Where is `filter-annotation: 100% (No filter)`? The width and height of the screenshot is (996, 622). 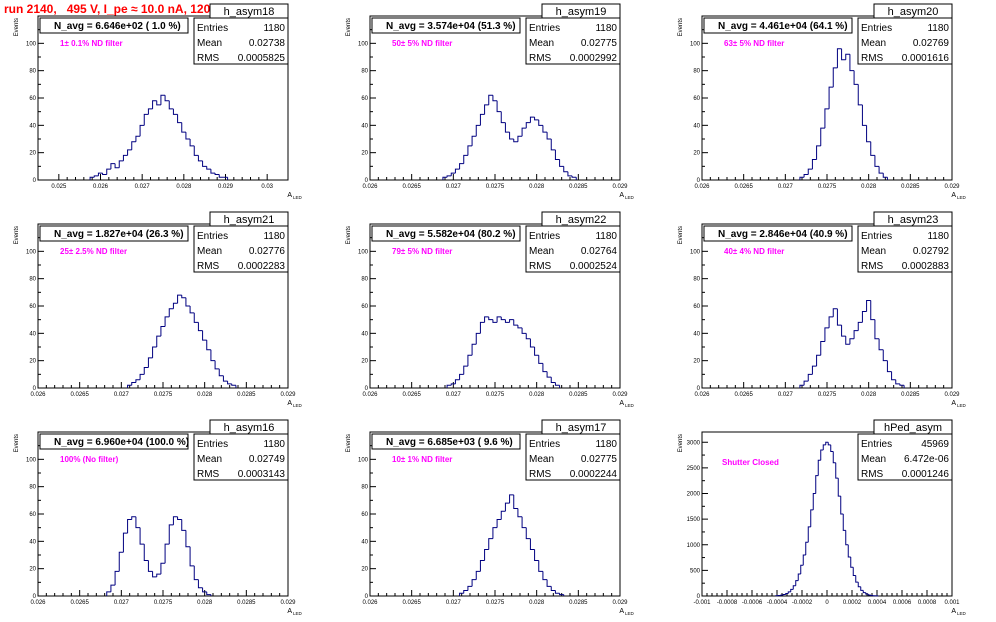 filter-annotation: 100% (No filter) is located at coordinates (89, 459).